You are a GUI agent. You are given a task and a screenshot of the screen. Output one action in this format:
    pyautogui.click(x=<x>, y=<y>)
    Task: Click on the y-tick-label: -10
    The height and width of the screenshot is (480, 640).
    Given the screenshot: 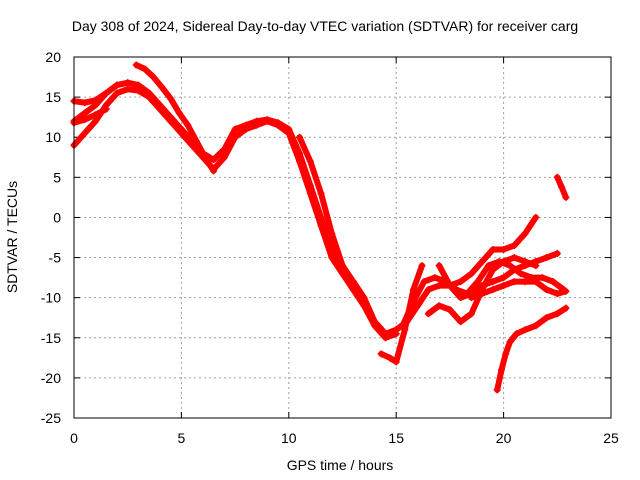 What is the action you would take?
    pyautogui.click(x=51, y=298)
    